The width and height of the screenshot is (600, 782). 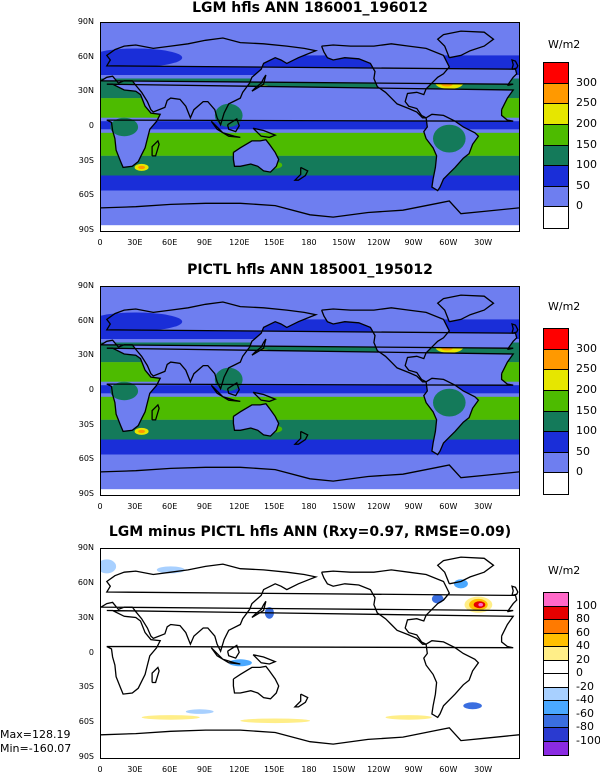 What do you see at coordinates (204, 242) in the screenshot?
I see `lon-tick-label: 90E` at bounding box center [204, 242].